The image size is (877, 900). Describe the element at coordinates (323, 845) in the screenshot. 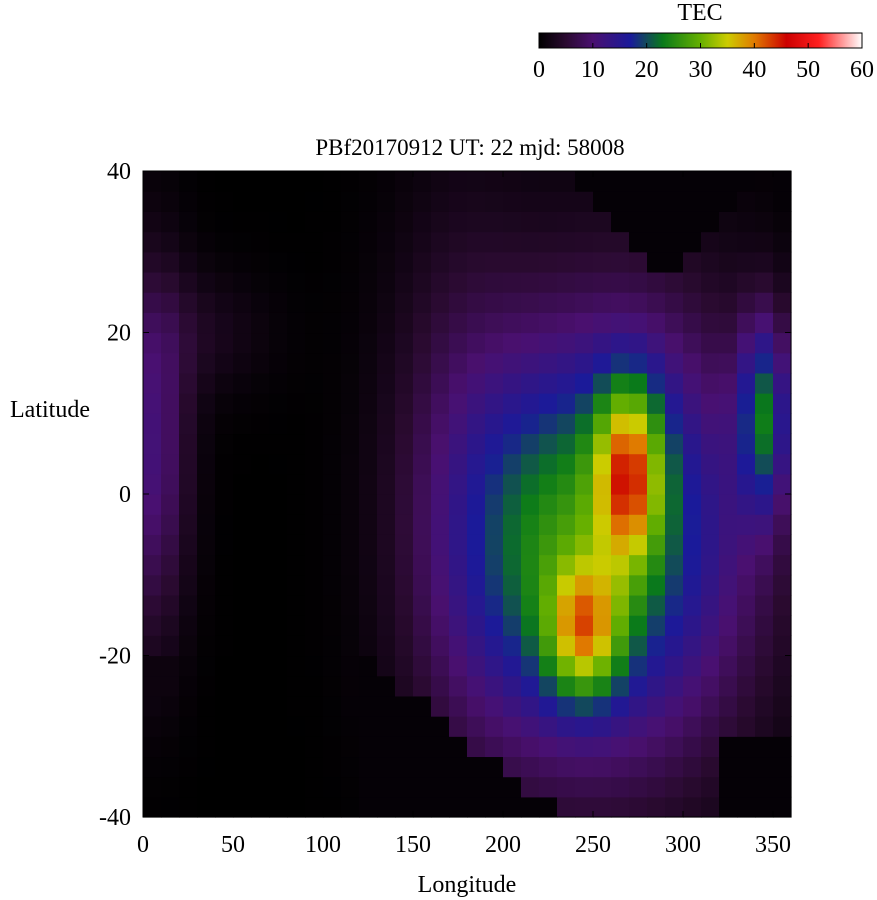

I see `x-tick-label: 100` at that location.